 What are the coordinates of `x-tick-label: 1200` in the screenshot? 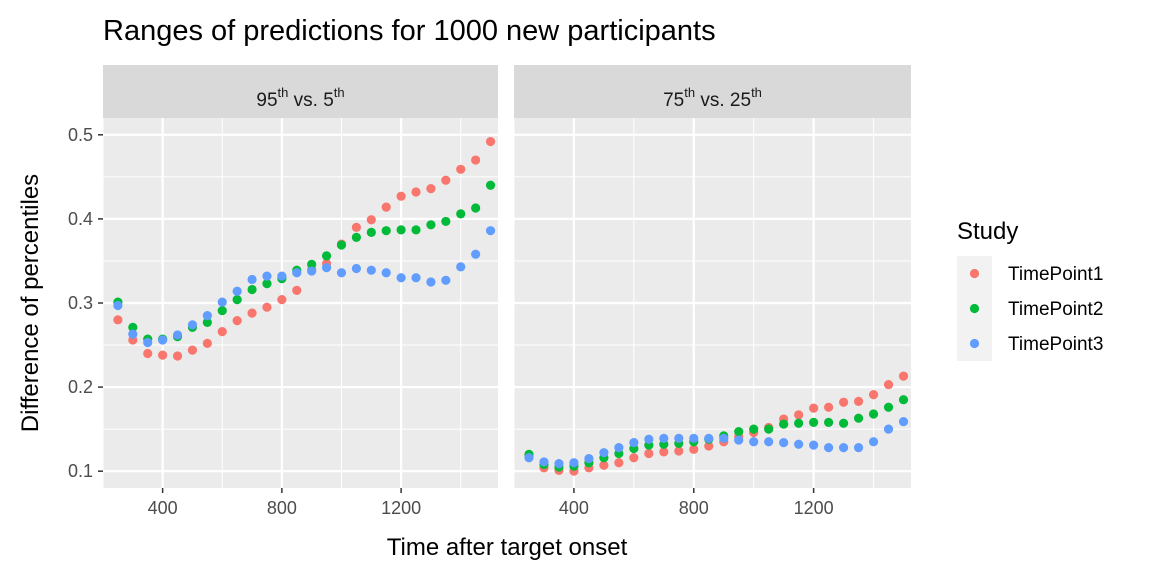 It's located at (401, 508).